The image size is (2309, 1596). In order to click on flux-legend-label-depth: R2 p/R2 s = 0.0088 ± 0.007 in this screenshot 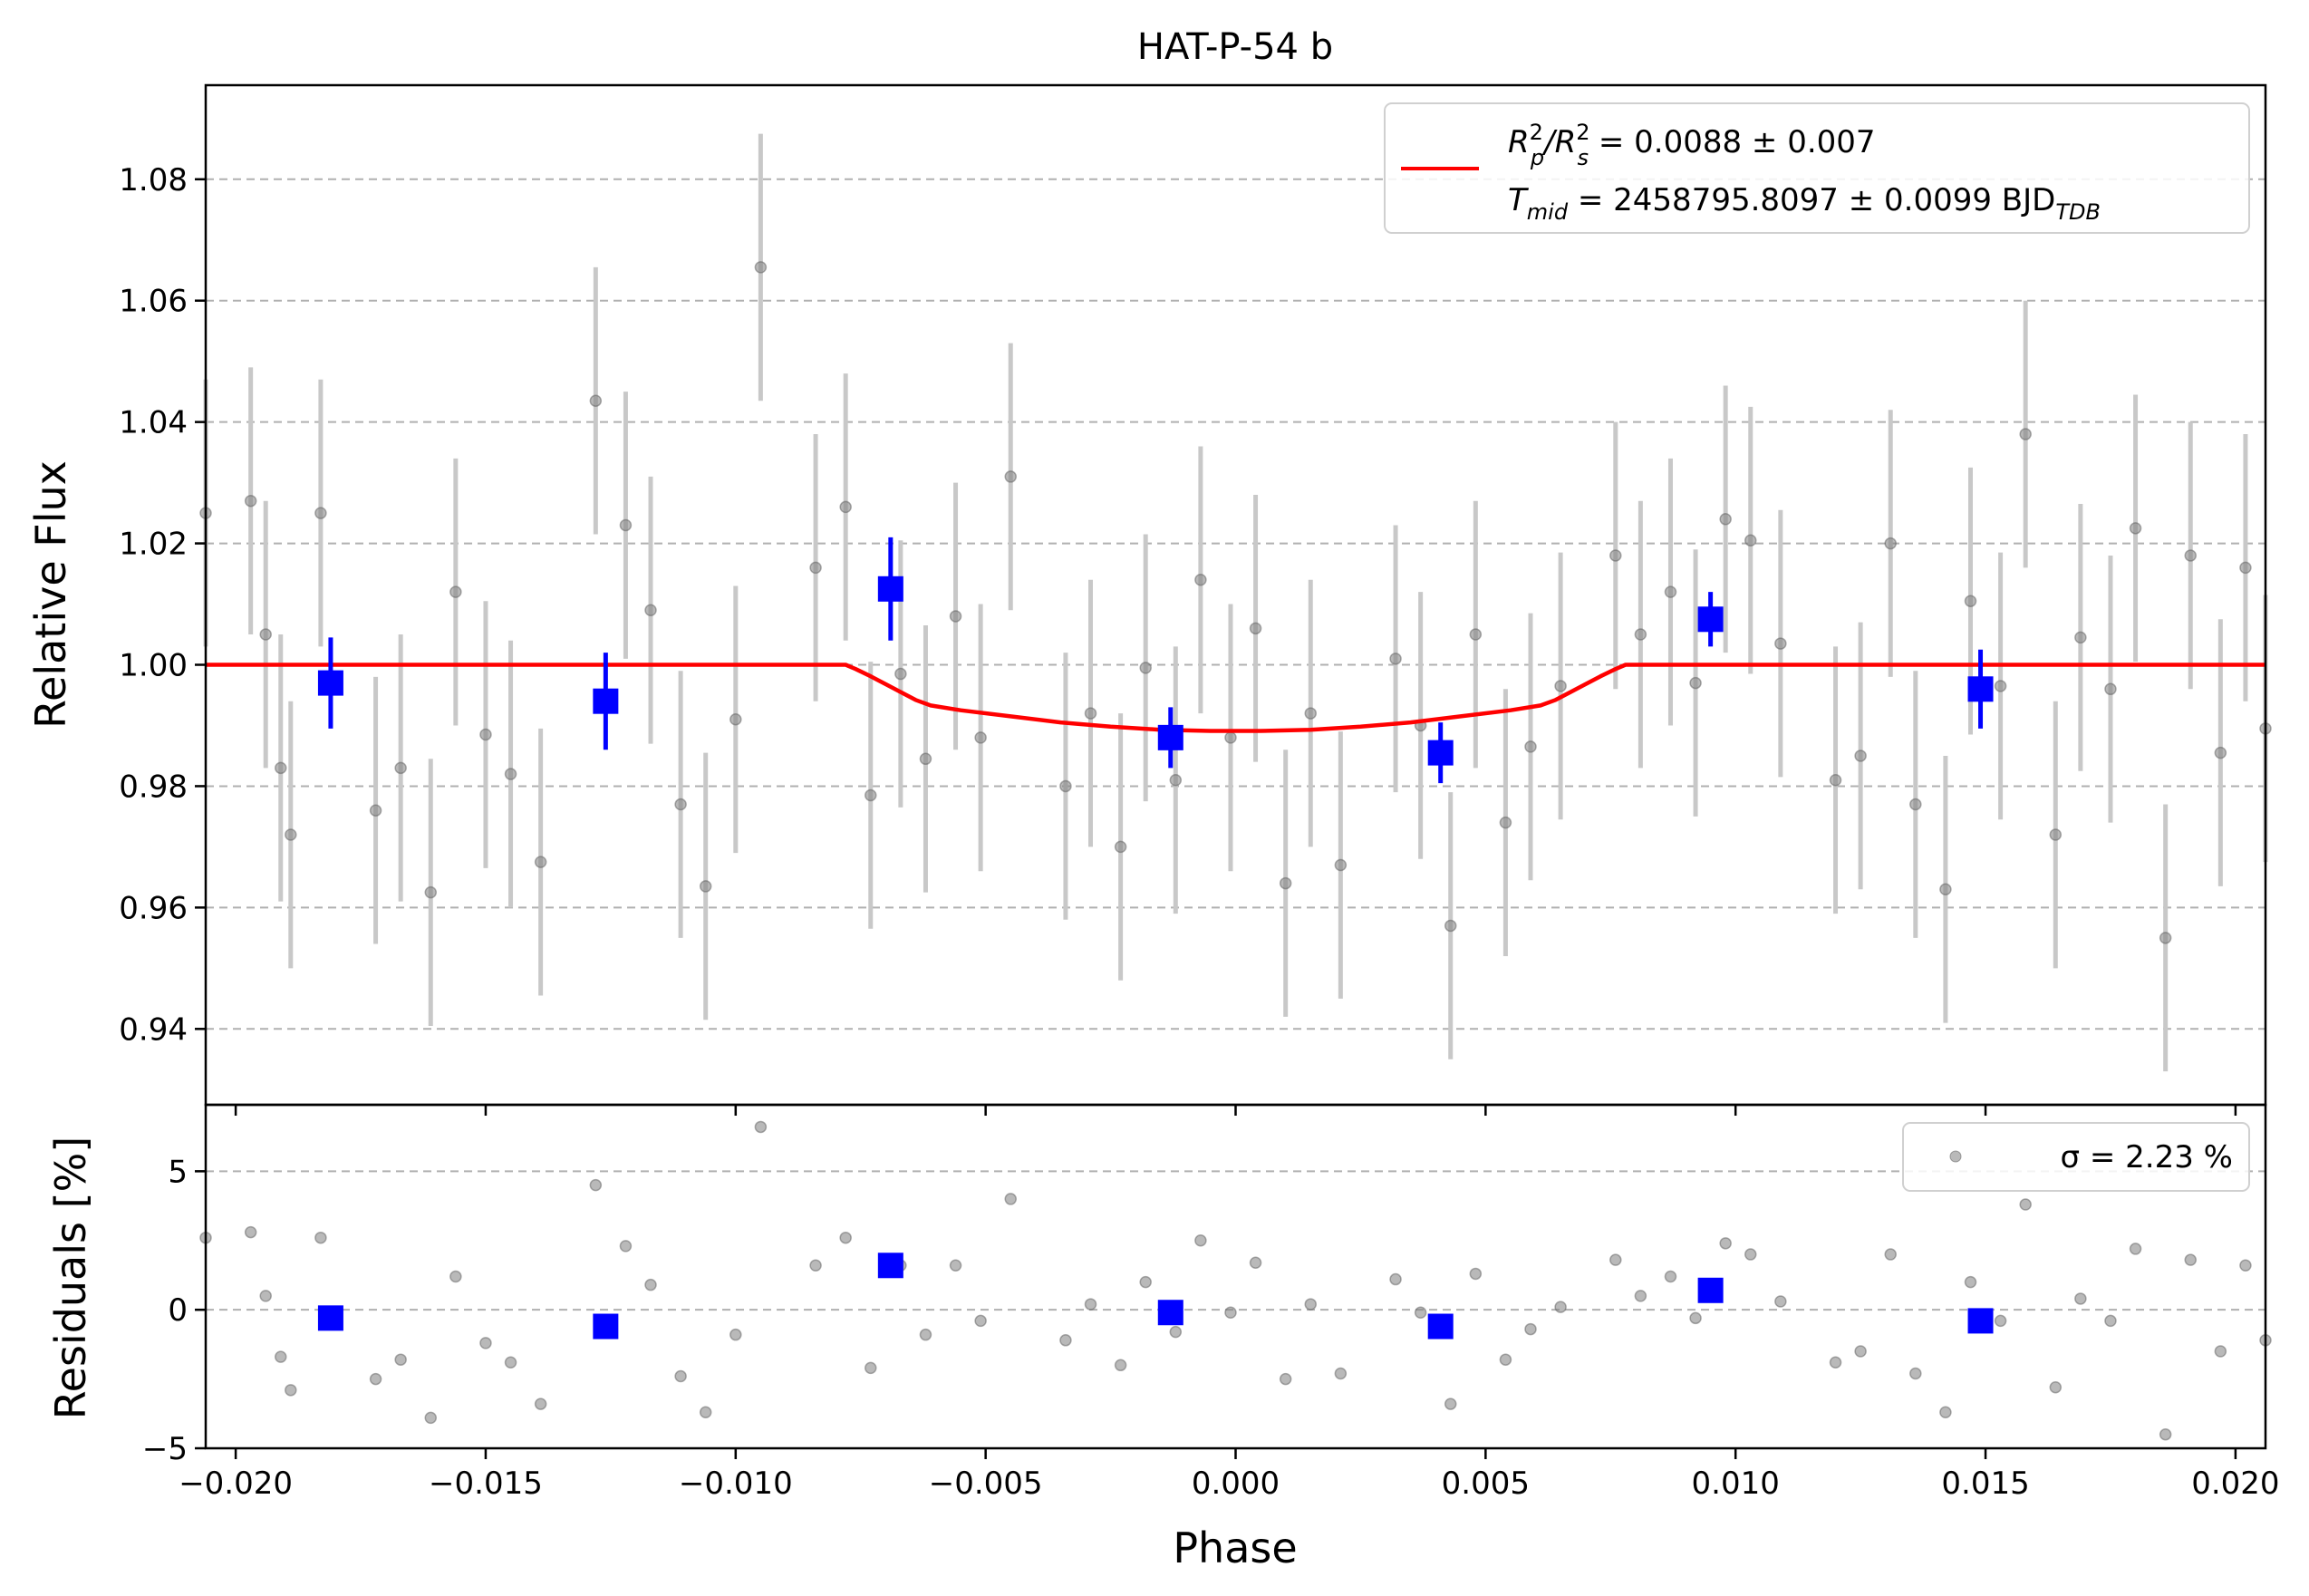, I will do `click(1692, 145)`.